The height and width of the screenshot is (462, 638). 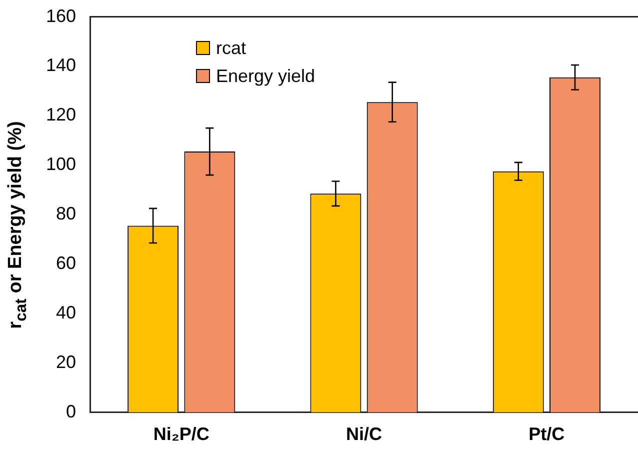 What do you see at coordinates (61, 164) in the screenshot?
I see `y-tick-label: 100` at bounding box center [61, 164].